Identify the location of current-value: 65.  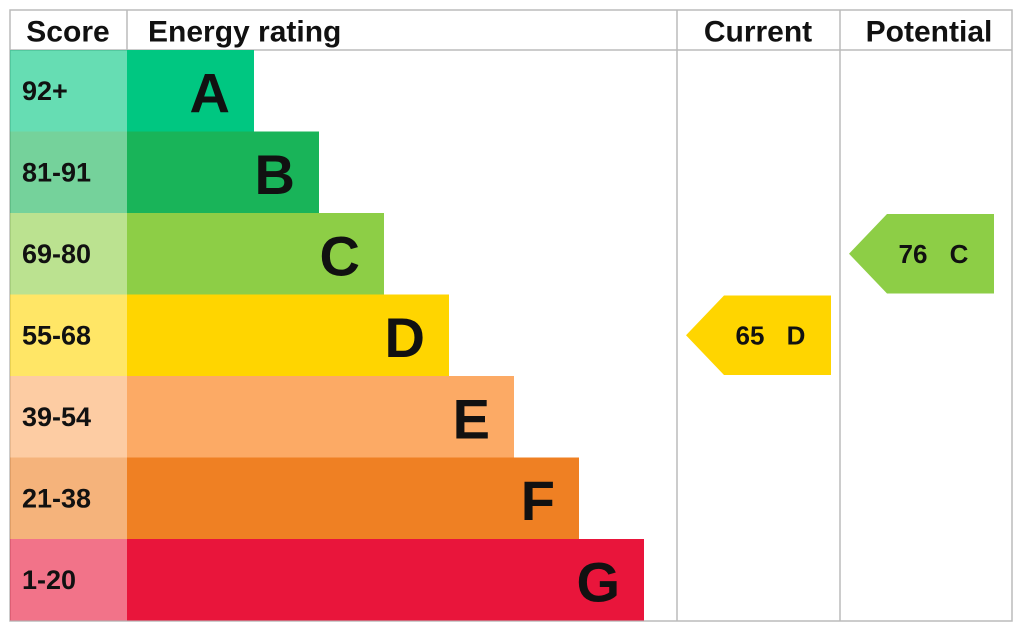
(750, 335).